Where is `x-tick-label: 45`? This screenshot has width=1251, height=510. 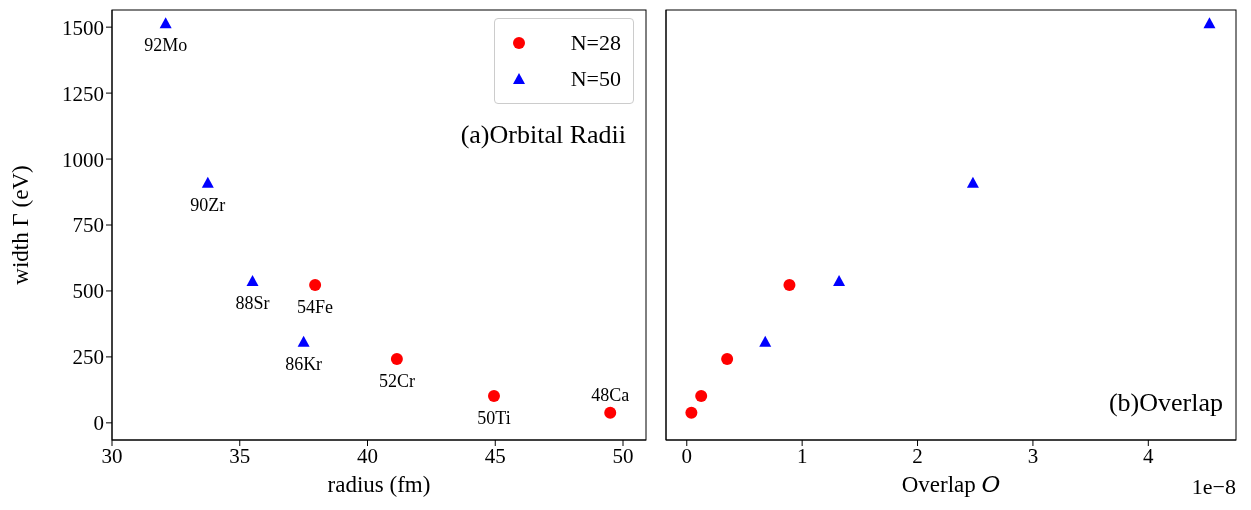 x-tick-label: 45 is located at coordinates (495, 455).